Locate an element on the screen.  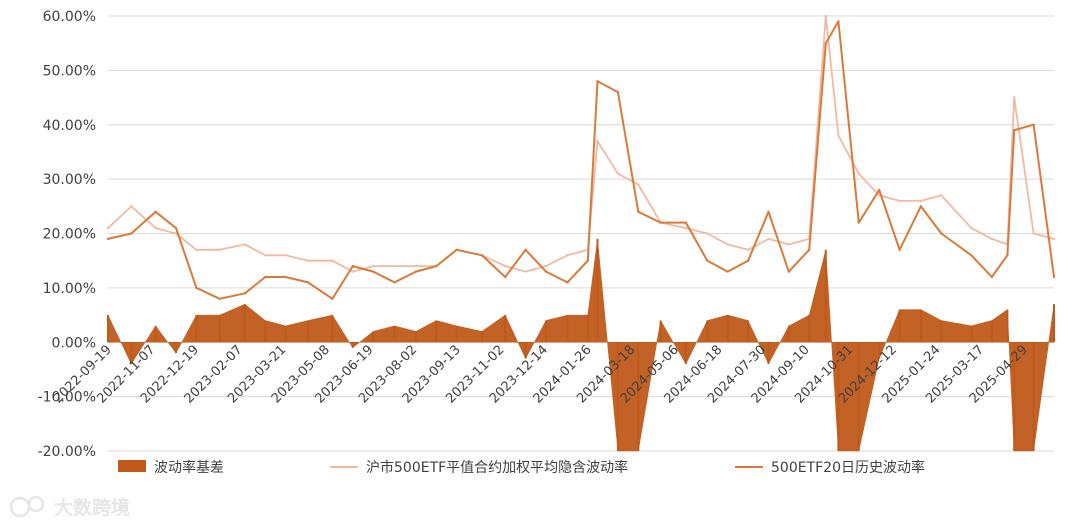
legend-swatch is located at coordinates (132, 466).